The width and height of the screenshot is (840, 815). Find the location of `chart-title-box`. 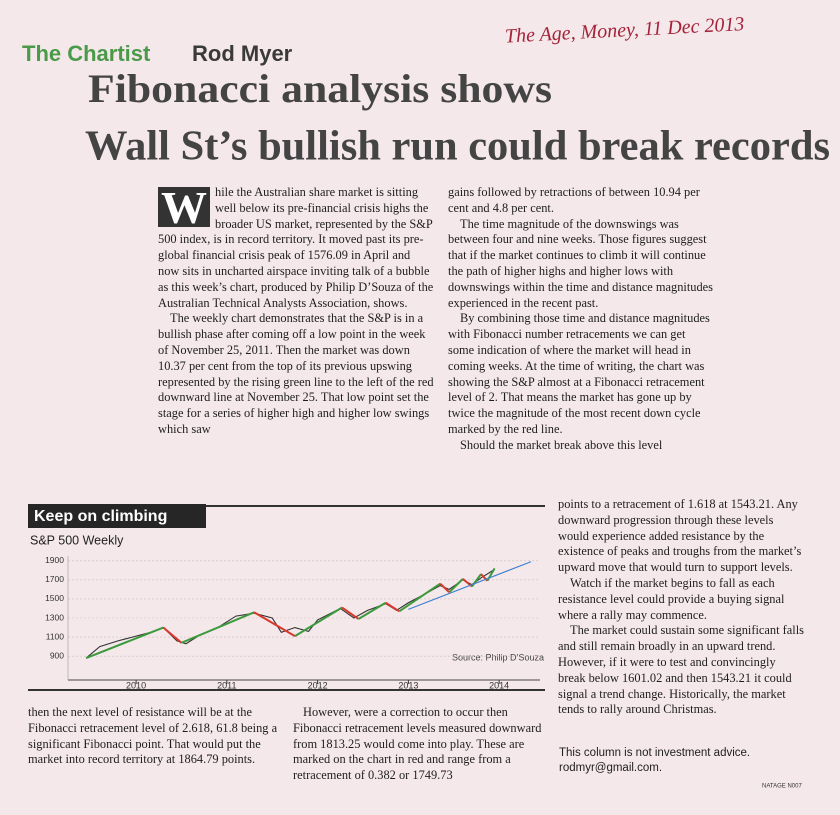

chart-title-box is located at coordinates (117, 516).